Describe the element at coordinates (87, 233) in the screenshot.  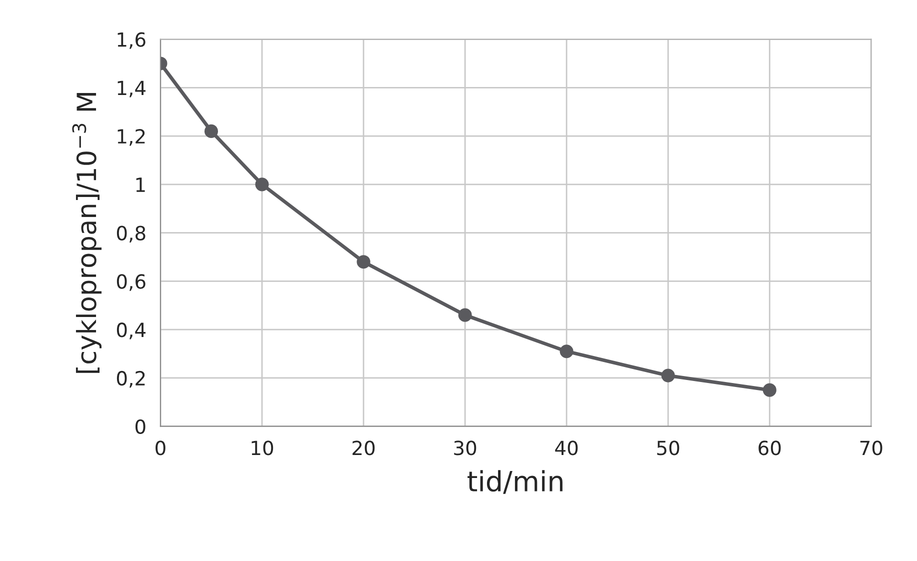
I see `y-axis-title: [cyklopropan]/10$^{−3}$ M` at that location.